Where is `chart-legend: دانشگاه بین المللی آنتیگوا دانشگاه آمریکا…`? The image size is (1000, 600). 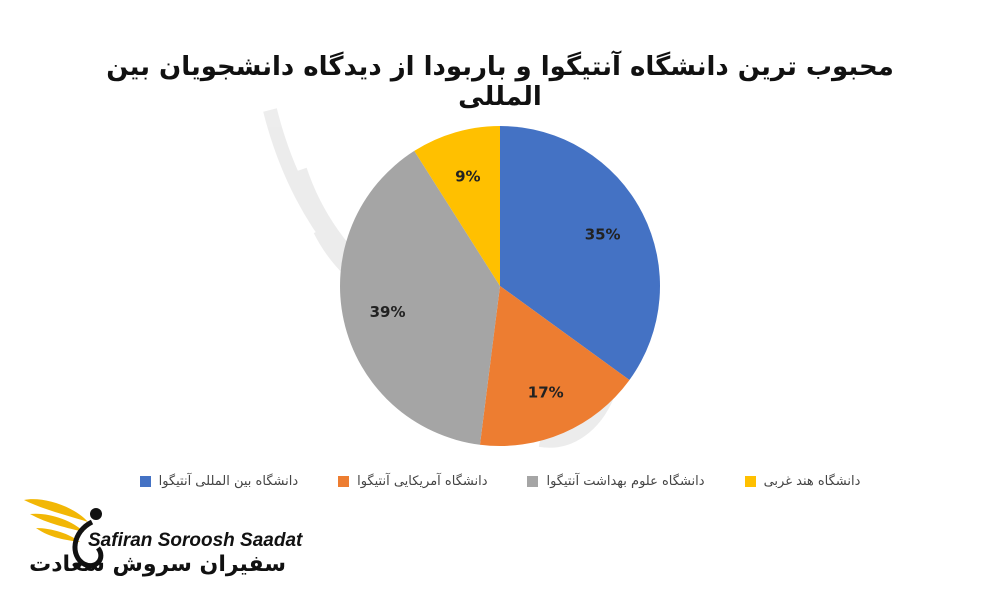
chart-legend: دانشگاه بین المللی آنتیگوا دانشگاه آمریکا… is located at coordinates (500, 481).